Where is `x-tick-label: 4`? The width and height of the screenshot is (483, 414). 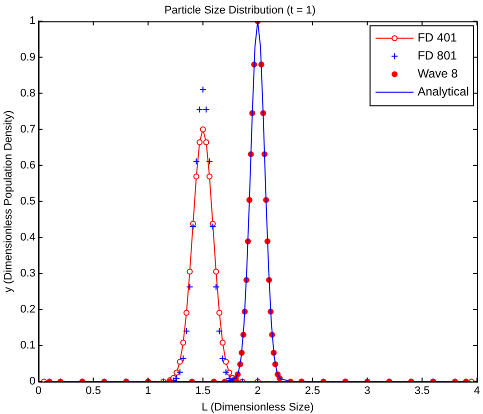 x-tick-label: 4 is located at coordinates (477, 391).